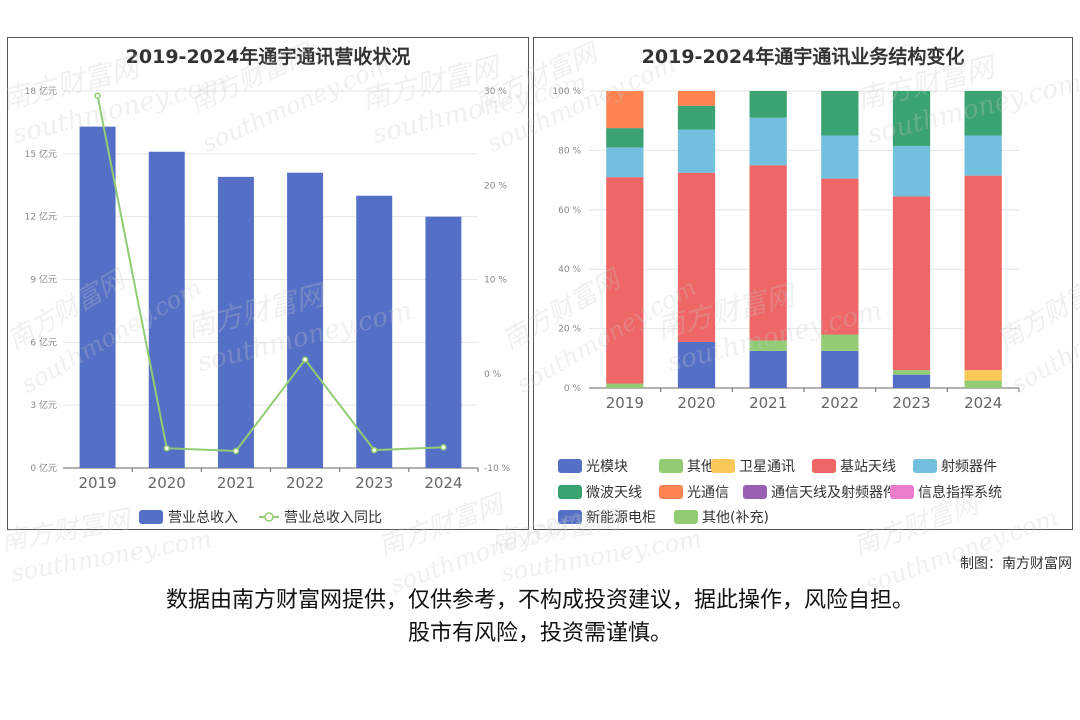  I want to click on y-tick-label: 100 %, so click(566, 92).